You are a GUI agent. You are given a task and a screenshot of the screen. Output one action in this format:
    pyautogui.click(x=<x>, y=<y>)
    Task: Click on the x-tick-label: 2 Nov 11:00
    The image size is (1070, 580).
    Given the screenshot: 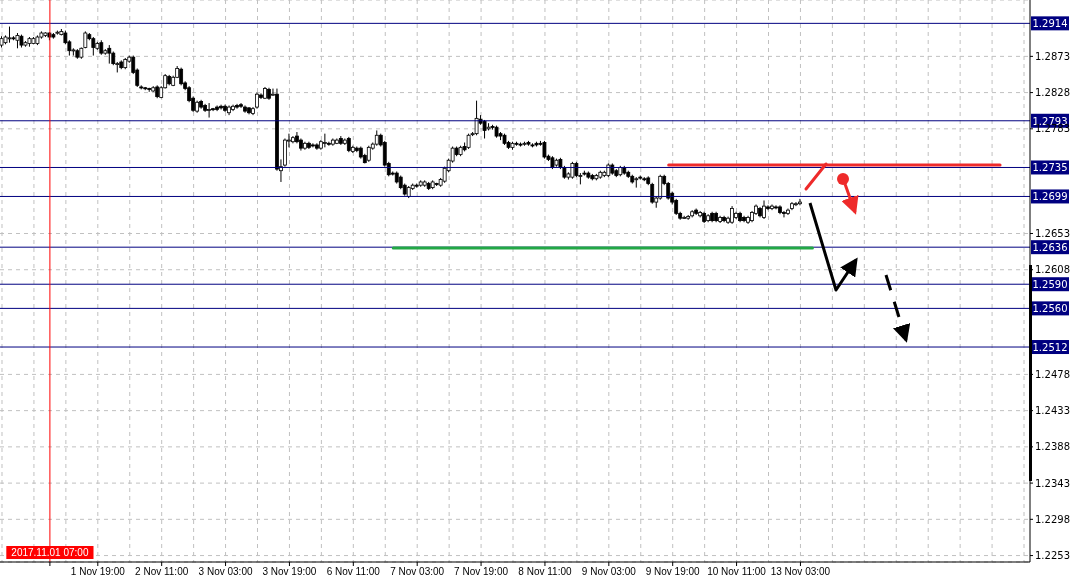 What is the action you would take?
    pyautogui.click(x=162, y=571)
    